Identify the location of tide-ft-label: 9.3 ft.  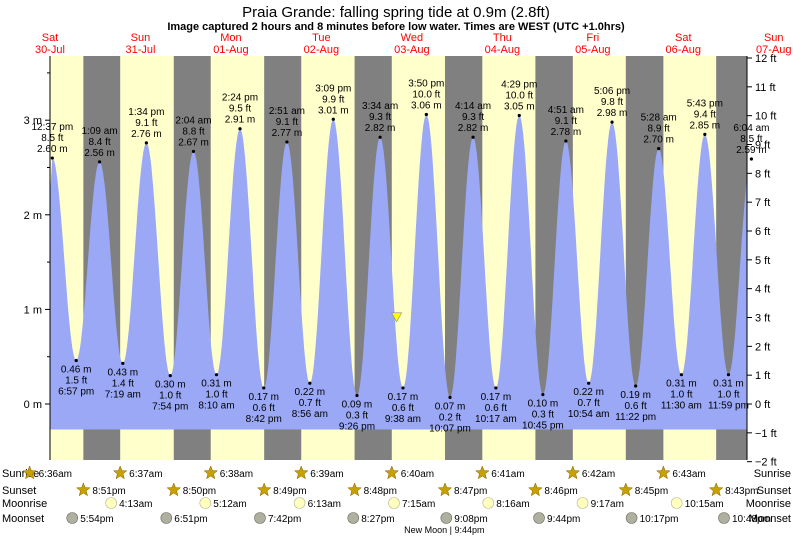
(473, 117).